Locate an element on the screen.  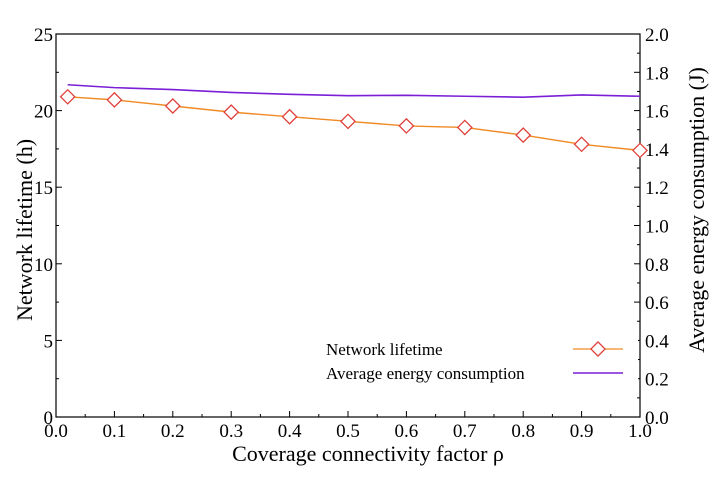
series-group is located at coordinates (353, 121).